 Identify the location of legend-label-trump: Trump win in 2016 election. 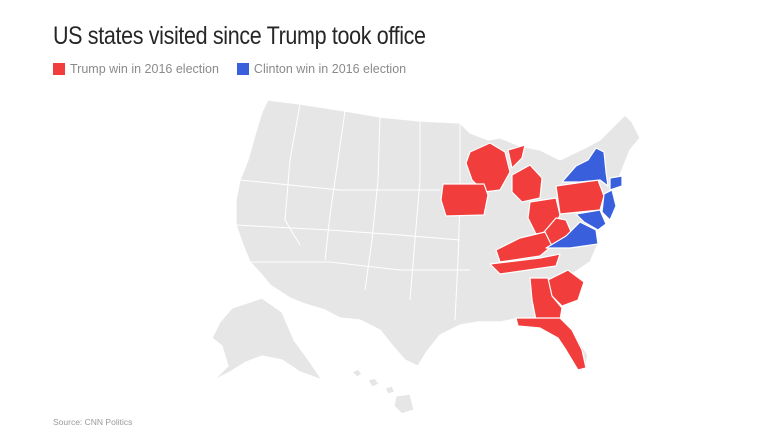
(144, 69).